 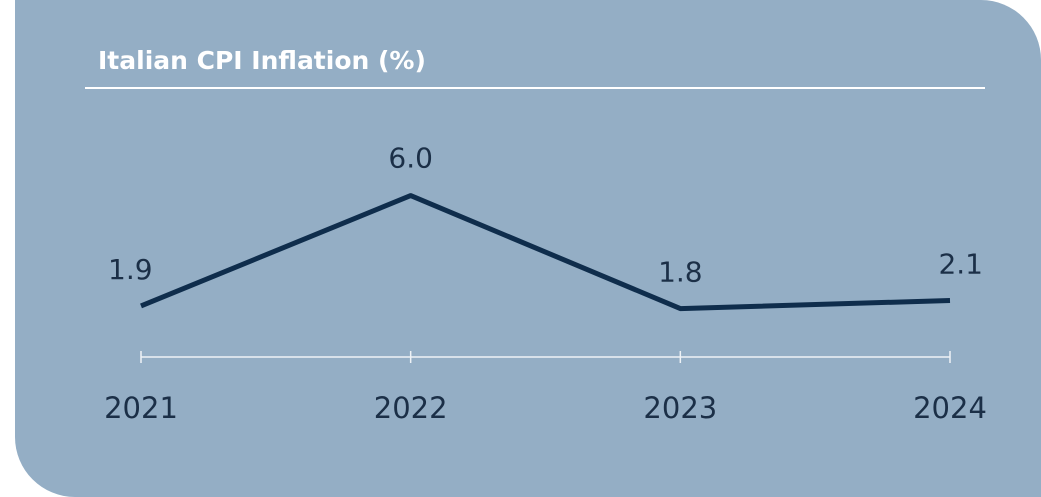 What do you see at coordinates (130, 269) in the screenshot?
I see `value-label: 1.9` at bounding box center [130, 269].